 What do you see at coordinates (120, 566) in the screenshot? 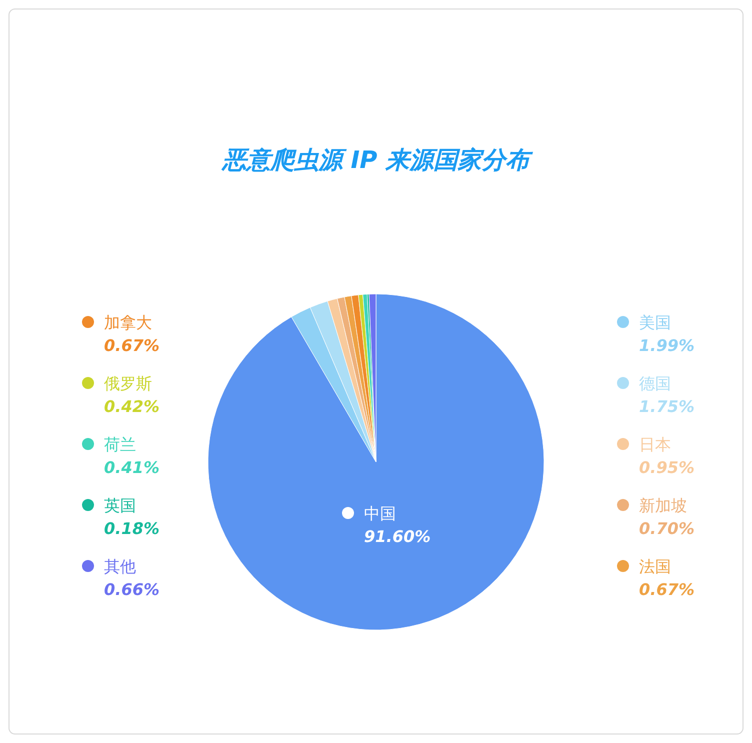
I see `legend-label: 其他` at bounding box center [120, 566].